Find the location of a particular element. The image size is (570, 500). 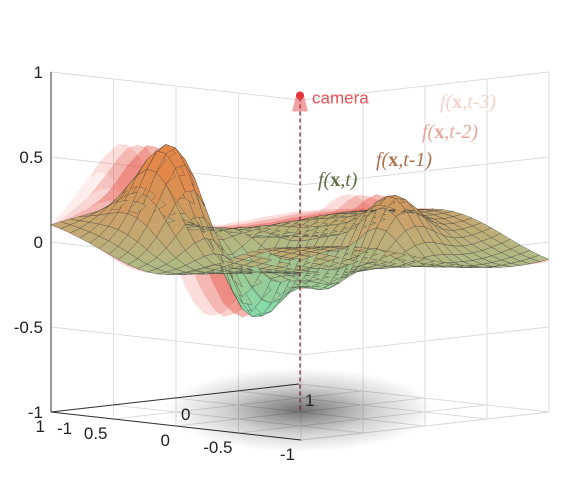

camera-marker: camera is located at coordinates (330, 249).